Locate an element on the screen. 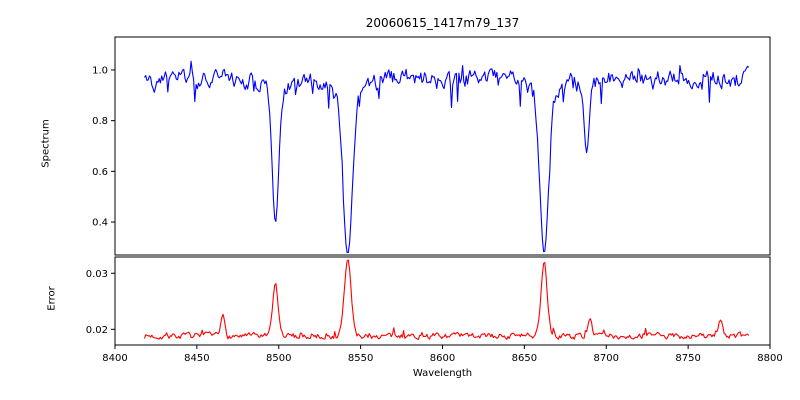  x-ticks: 8400 8450 8500 8550 8600 8650 8700 8750 8800 is located at coordinates (442, 354).